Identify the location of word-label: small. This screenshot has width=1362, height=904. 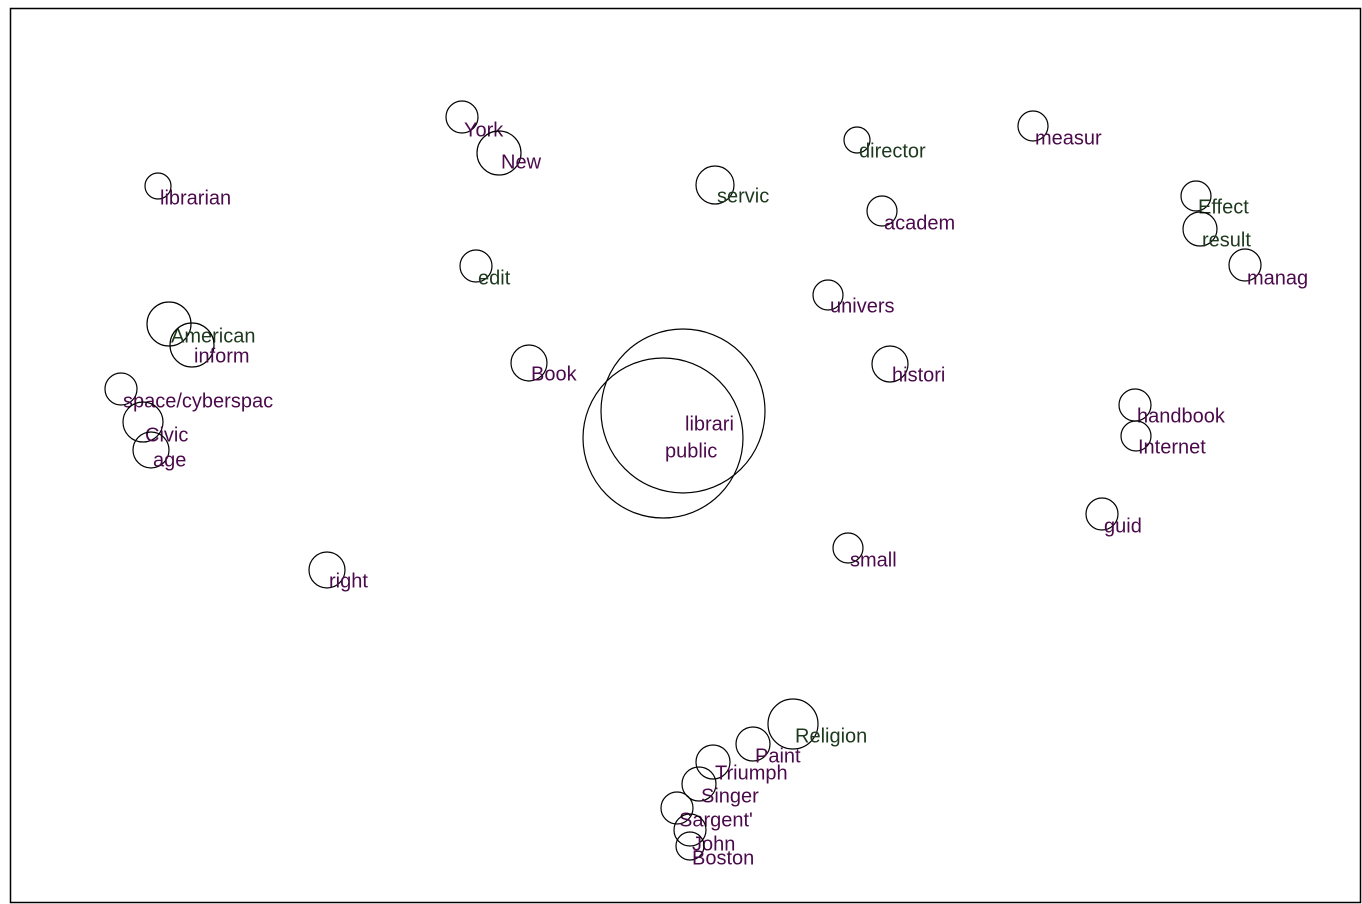
(873, 560).